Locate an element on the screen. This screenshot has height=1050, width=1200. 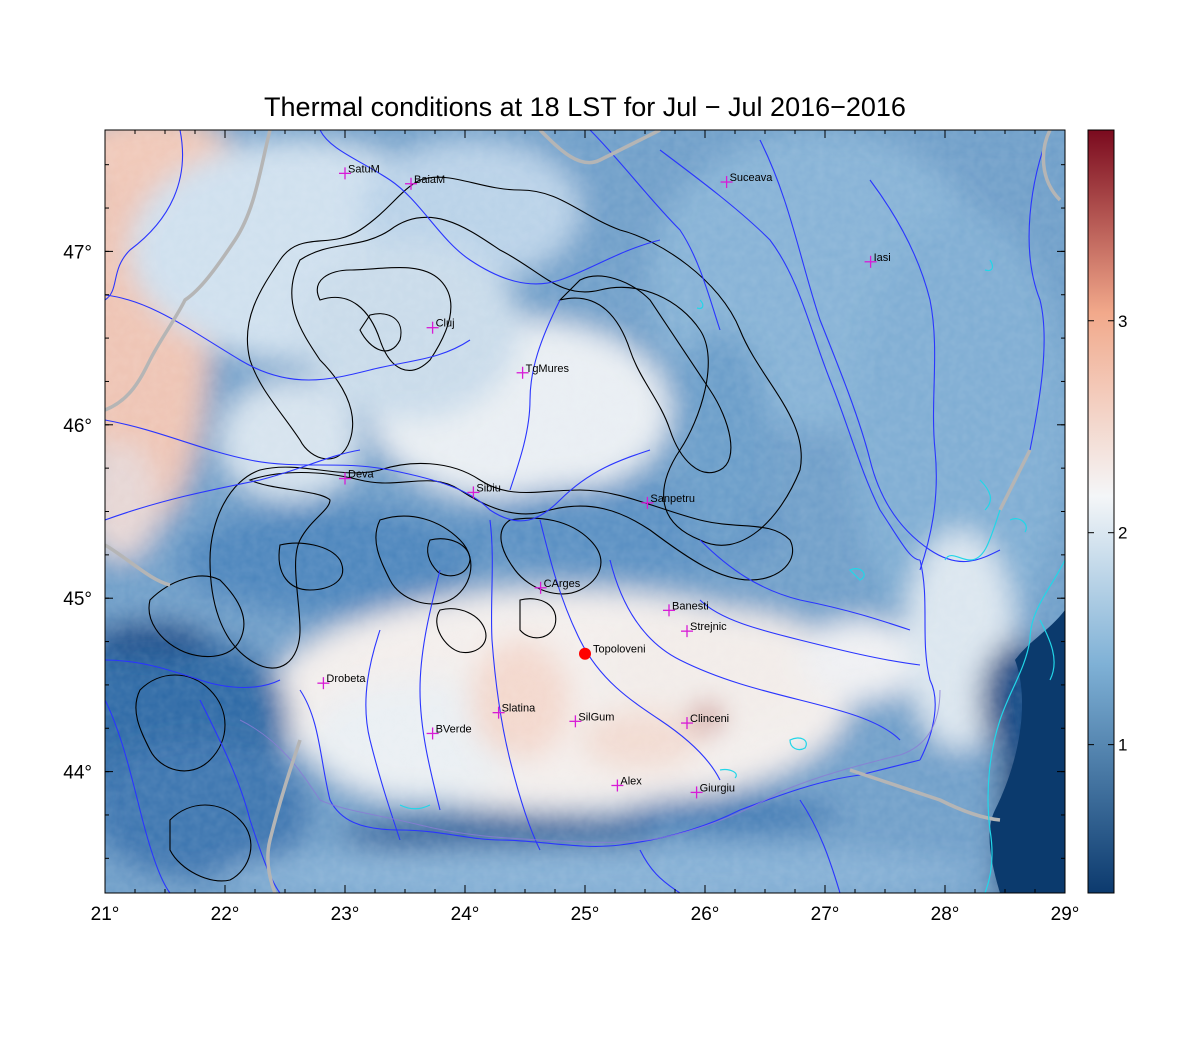
city-label: BaiaM is located at coordinates (429, 180).